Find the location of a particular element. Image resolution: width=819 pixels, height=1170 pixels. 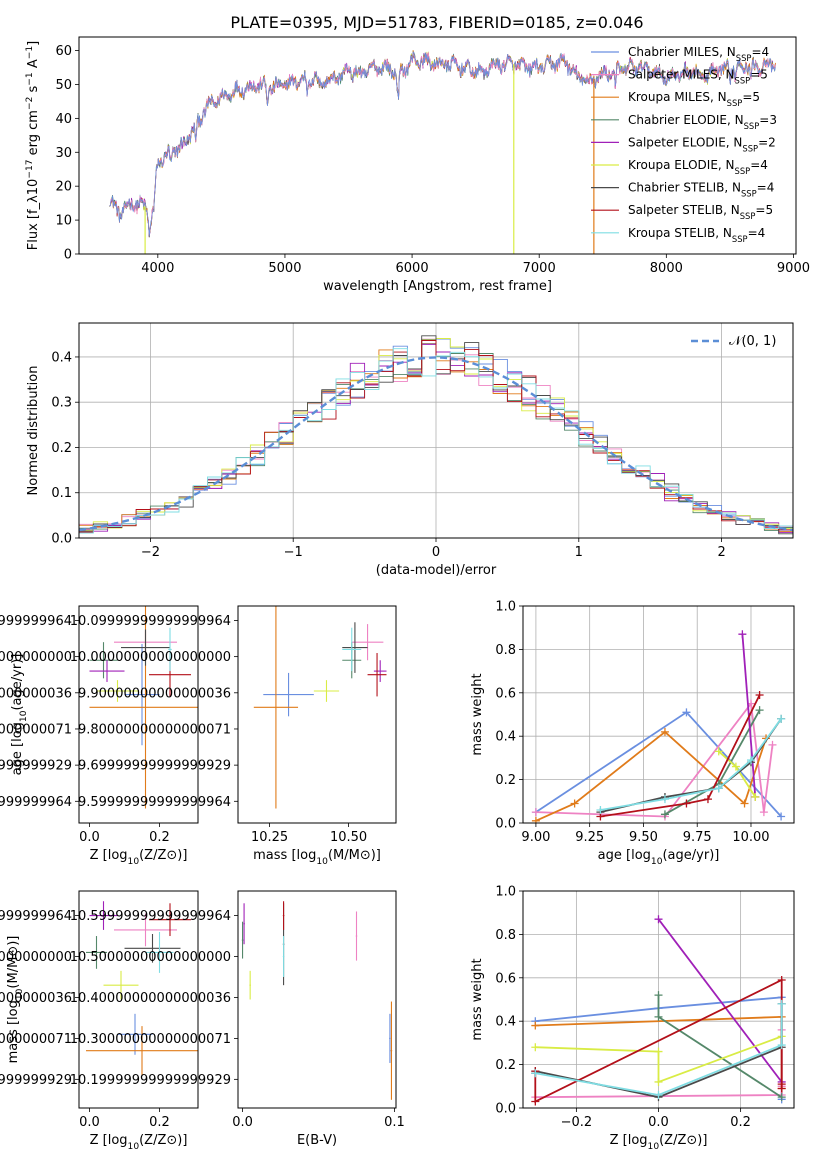

x-axis-label: wavelength [Angstrom, rest frame] is located at coordinates (437, 286).